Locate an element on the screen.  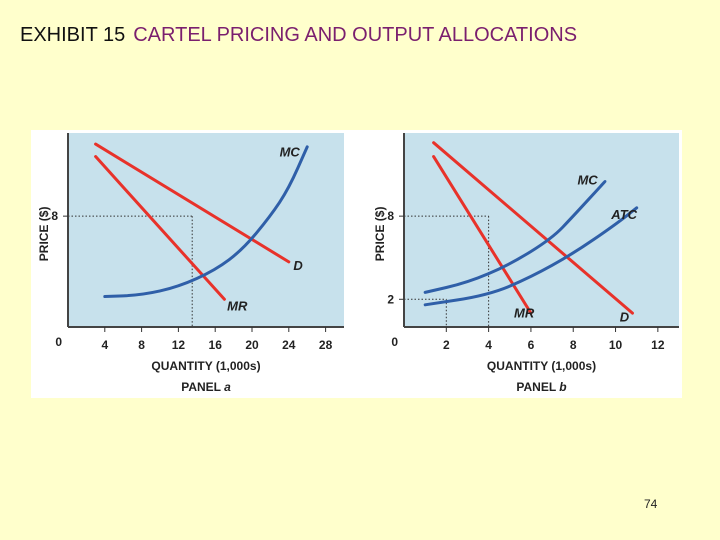
x-tick-label: 2 is located at coordinates (446, 345).